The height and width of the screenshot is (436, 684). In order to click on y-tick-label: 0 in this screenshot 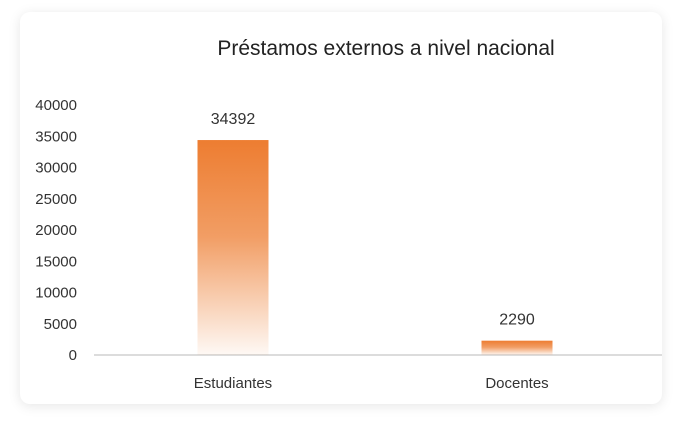, I will do `click(73, 355)`.